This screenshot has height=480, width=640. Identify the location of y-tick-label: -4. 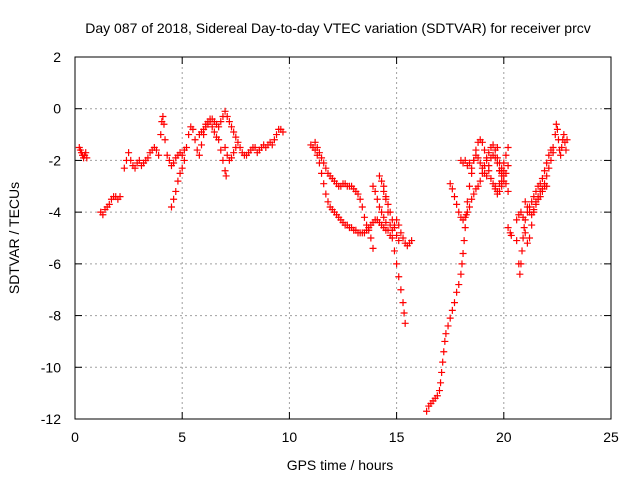
(55, 212).